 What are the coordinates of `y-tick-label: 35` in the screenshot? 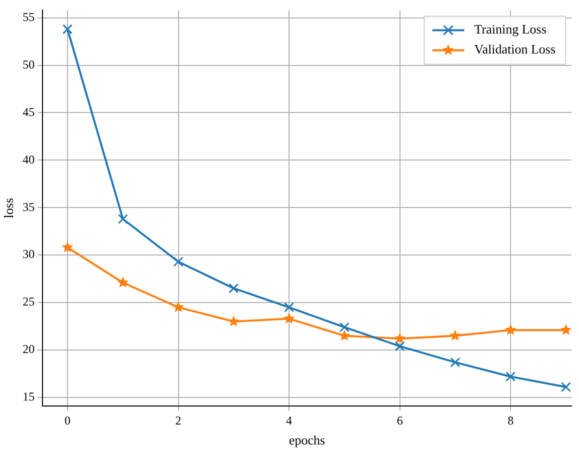 It's located at (28, 207).